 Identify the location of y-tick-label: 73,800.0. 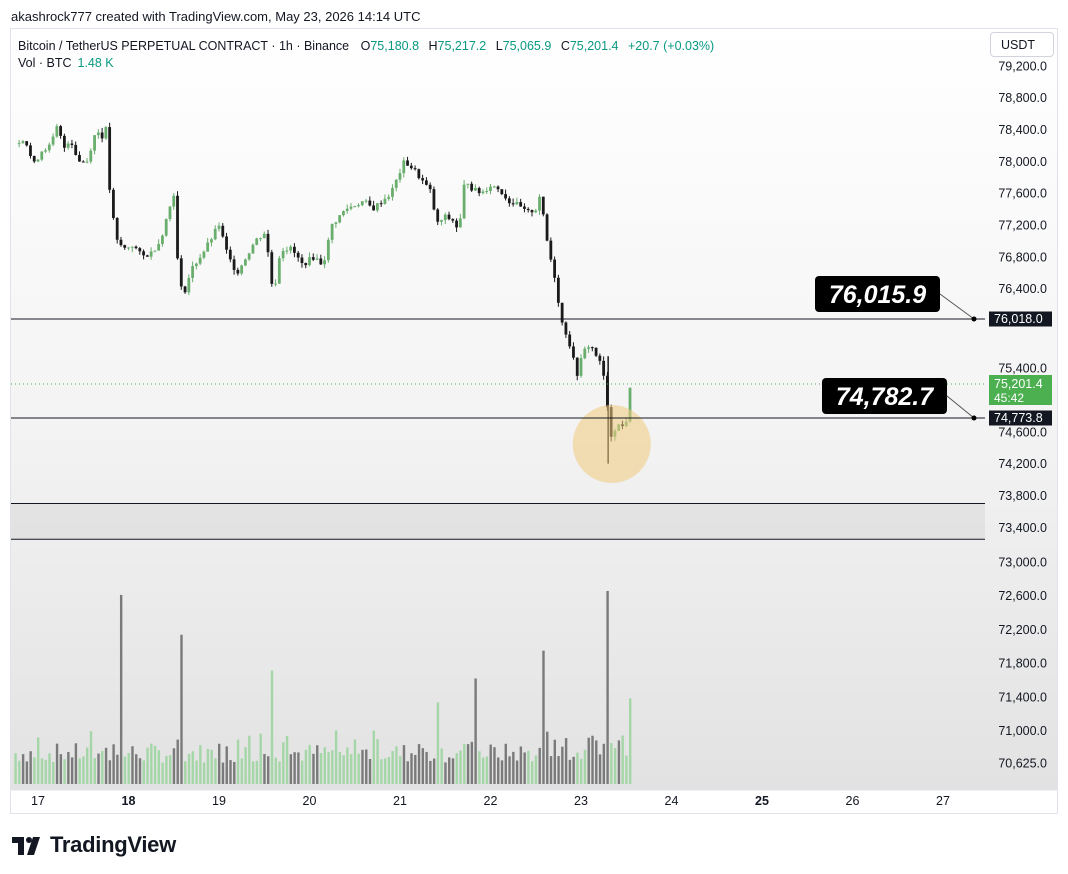
(1022, 496).